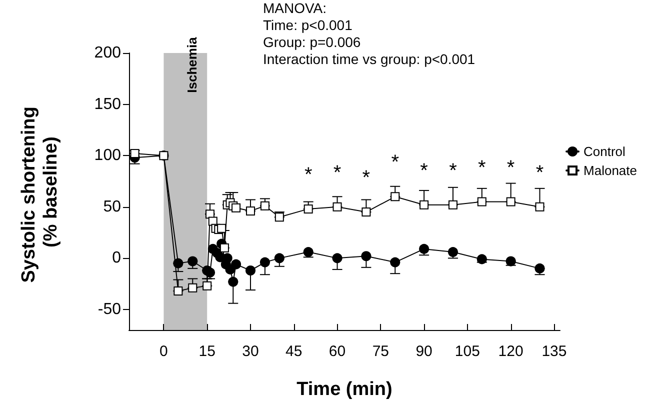 The image size is (650, 406). I want to click on legend-label: Malonate, so click(611, 170).